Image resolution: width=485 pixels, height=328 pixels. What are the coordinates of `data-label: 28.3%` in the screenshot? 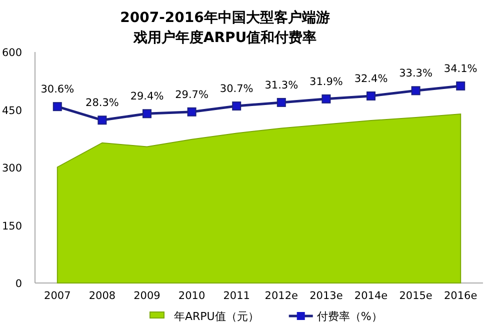 It's located at (102, 103).